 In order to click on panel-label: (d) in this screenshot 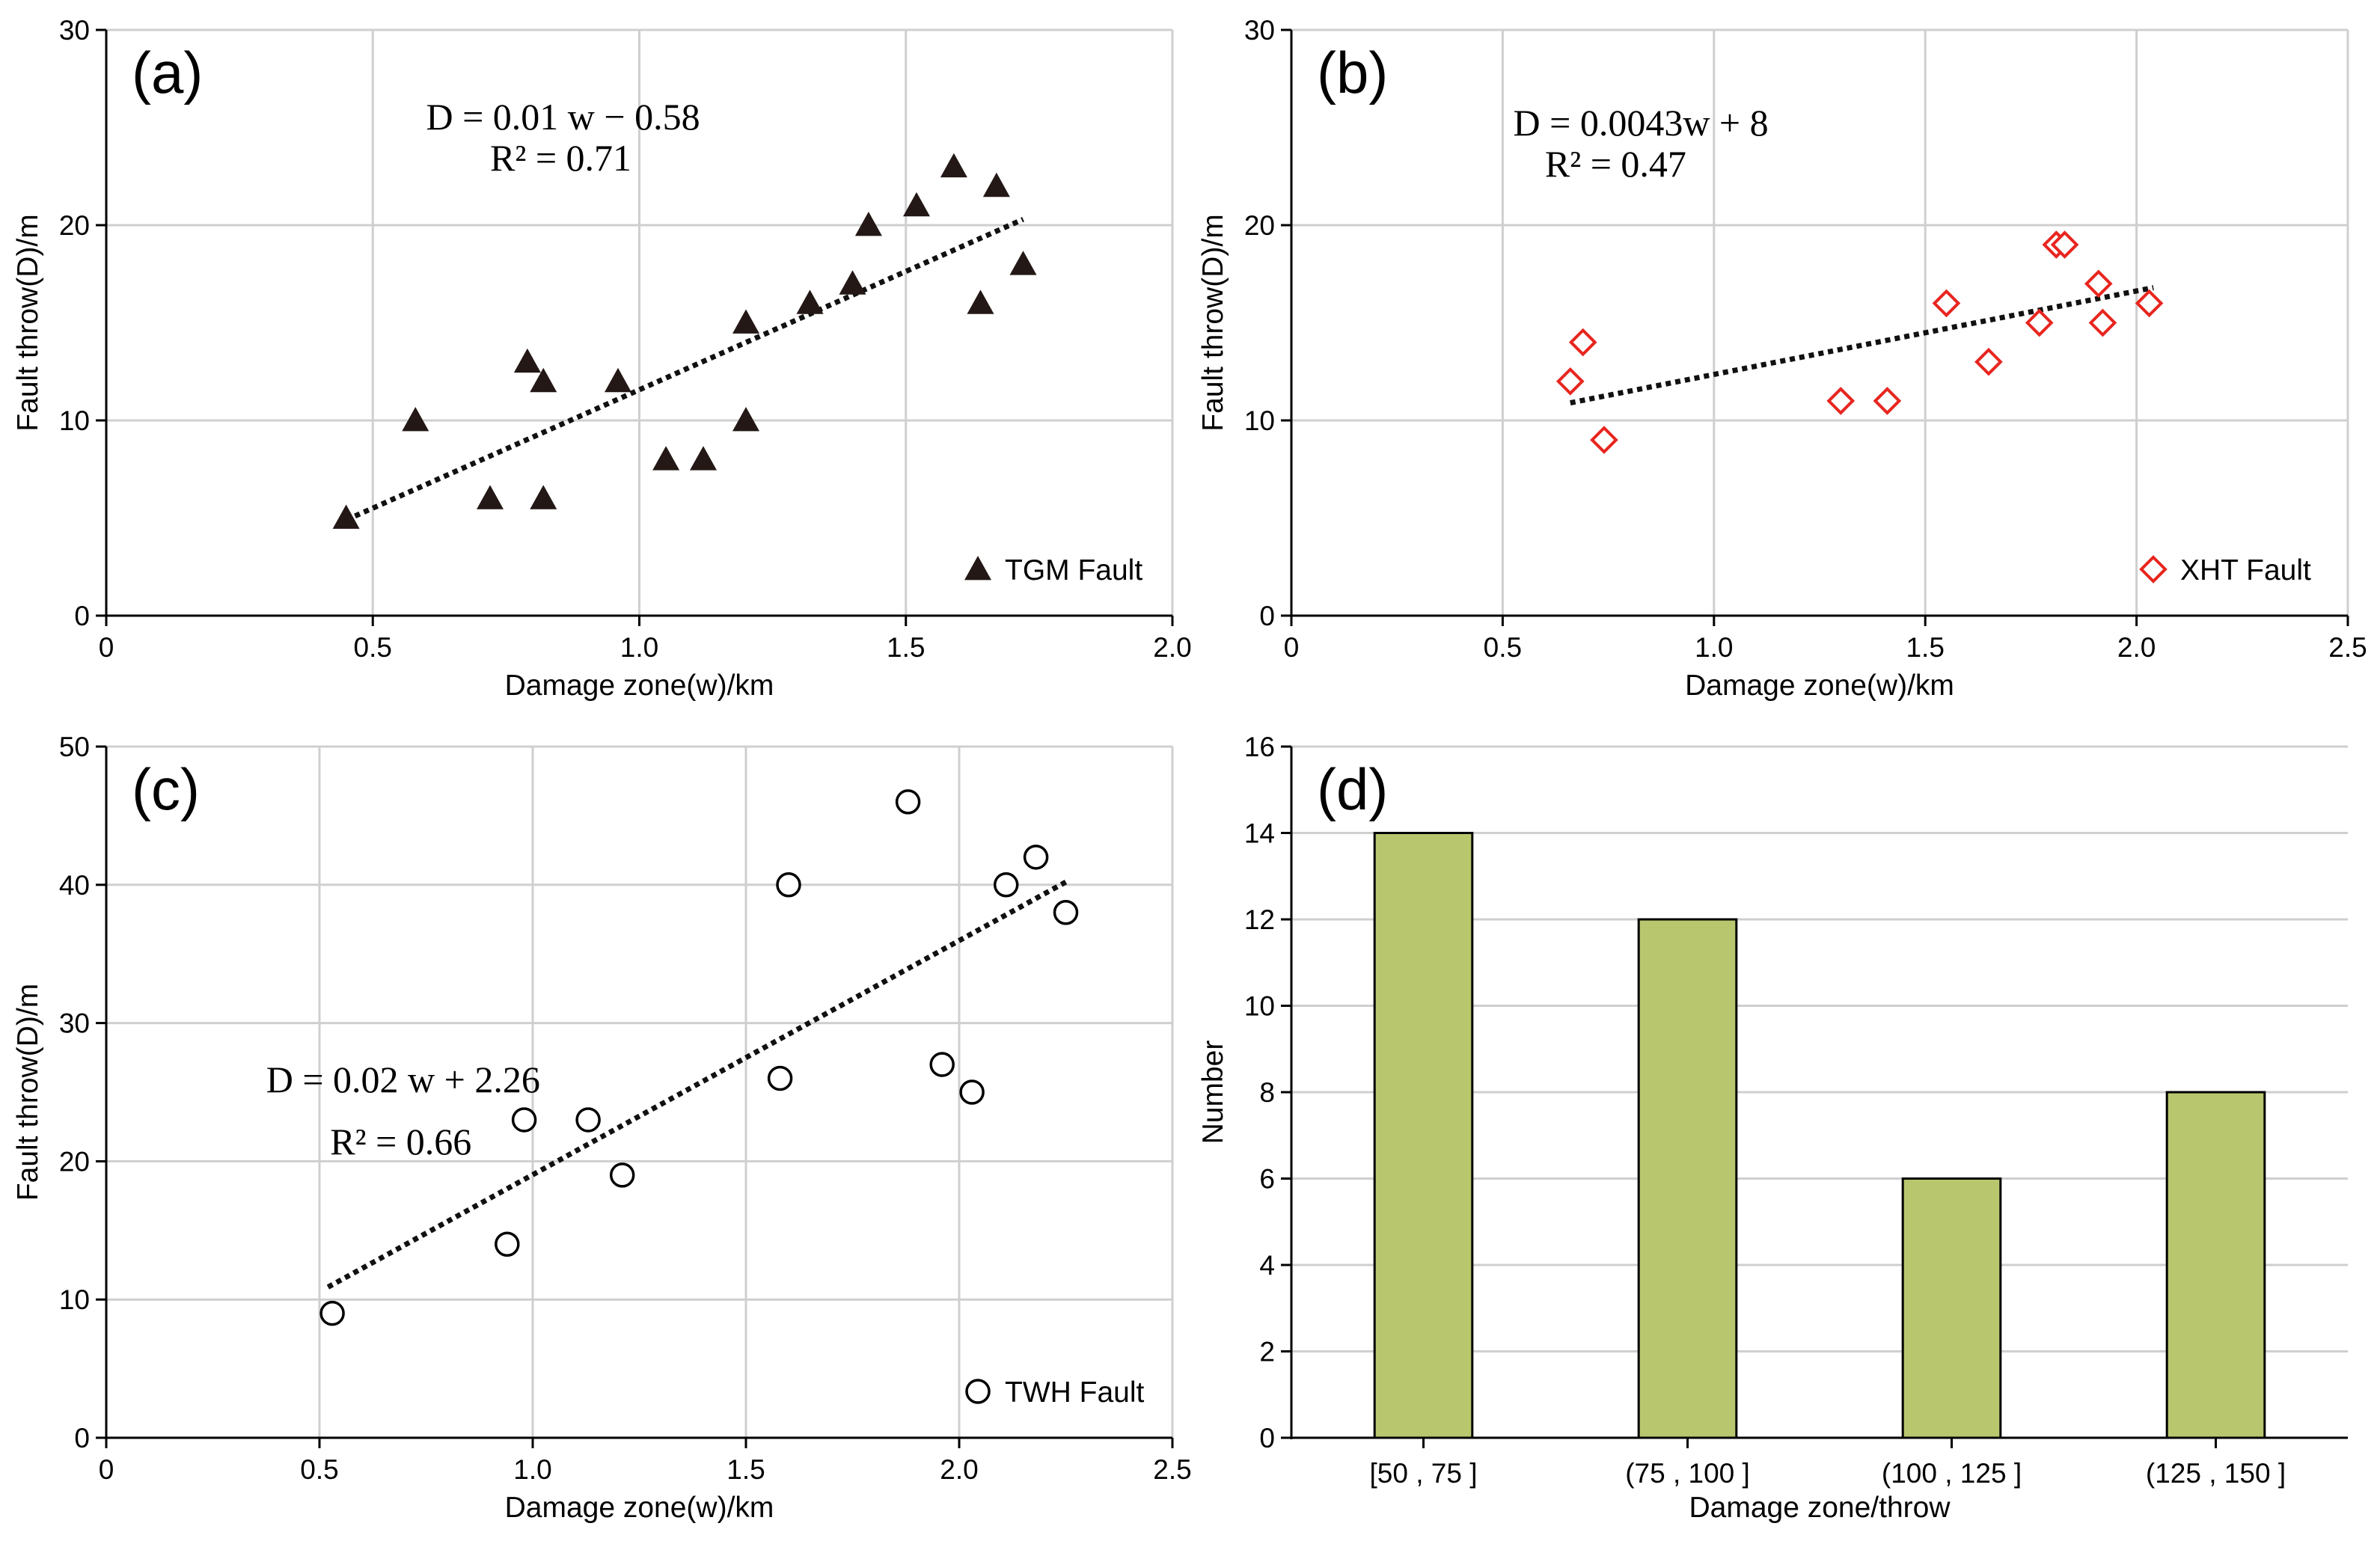, I will do `click(1352, 789)`.